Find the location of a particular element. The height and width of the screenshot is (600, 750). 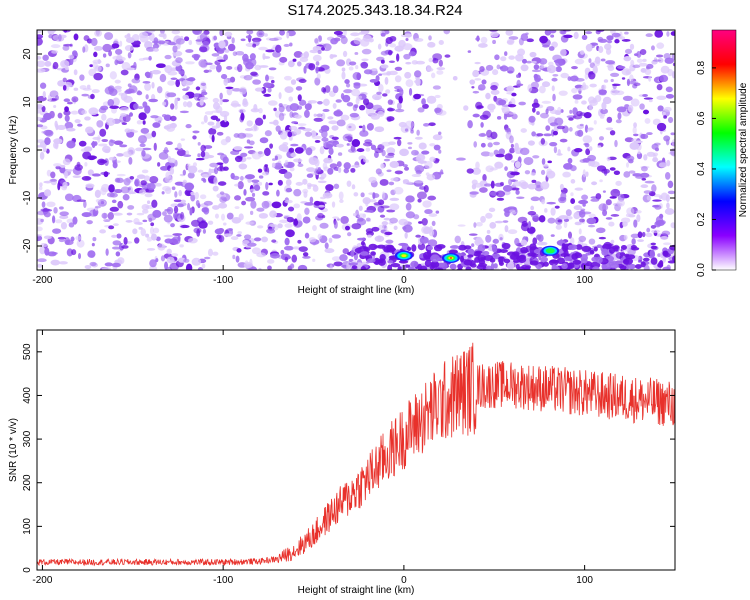

heatmap-x-tick-label: 100 is located at coordinates (584, 280).